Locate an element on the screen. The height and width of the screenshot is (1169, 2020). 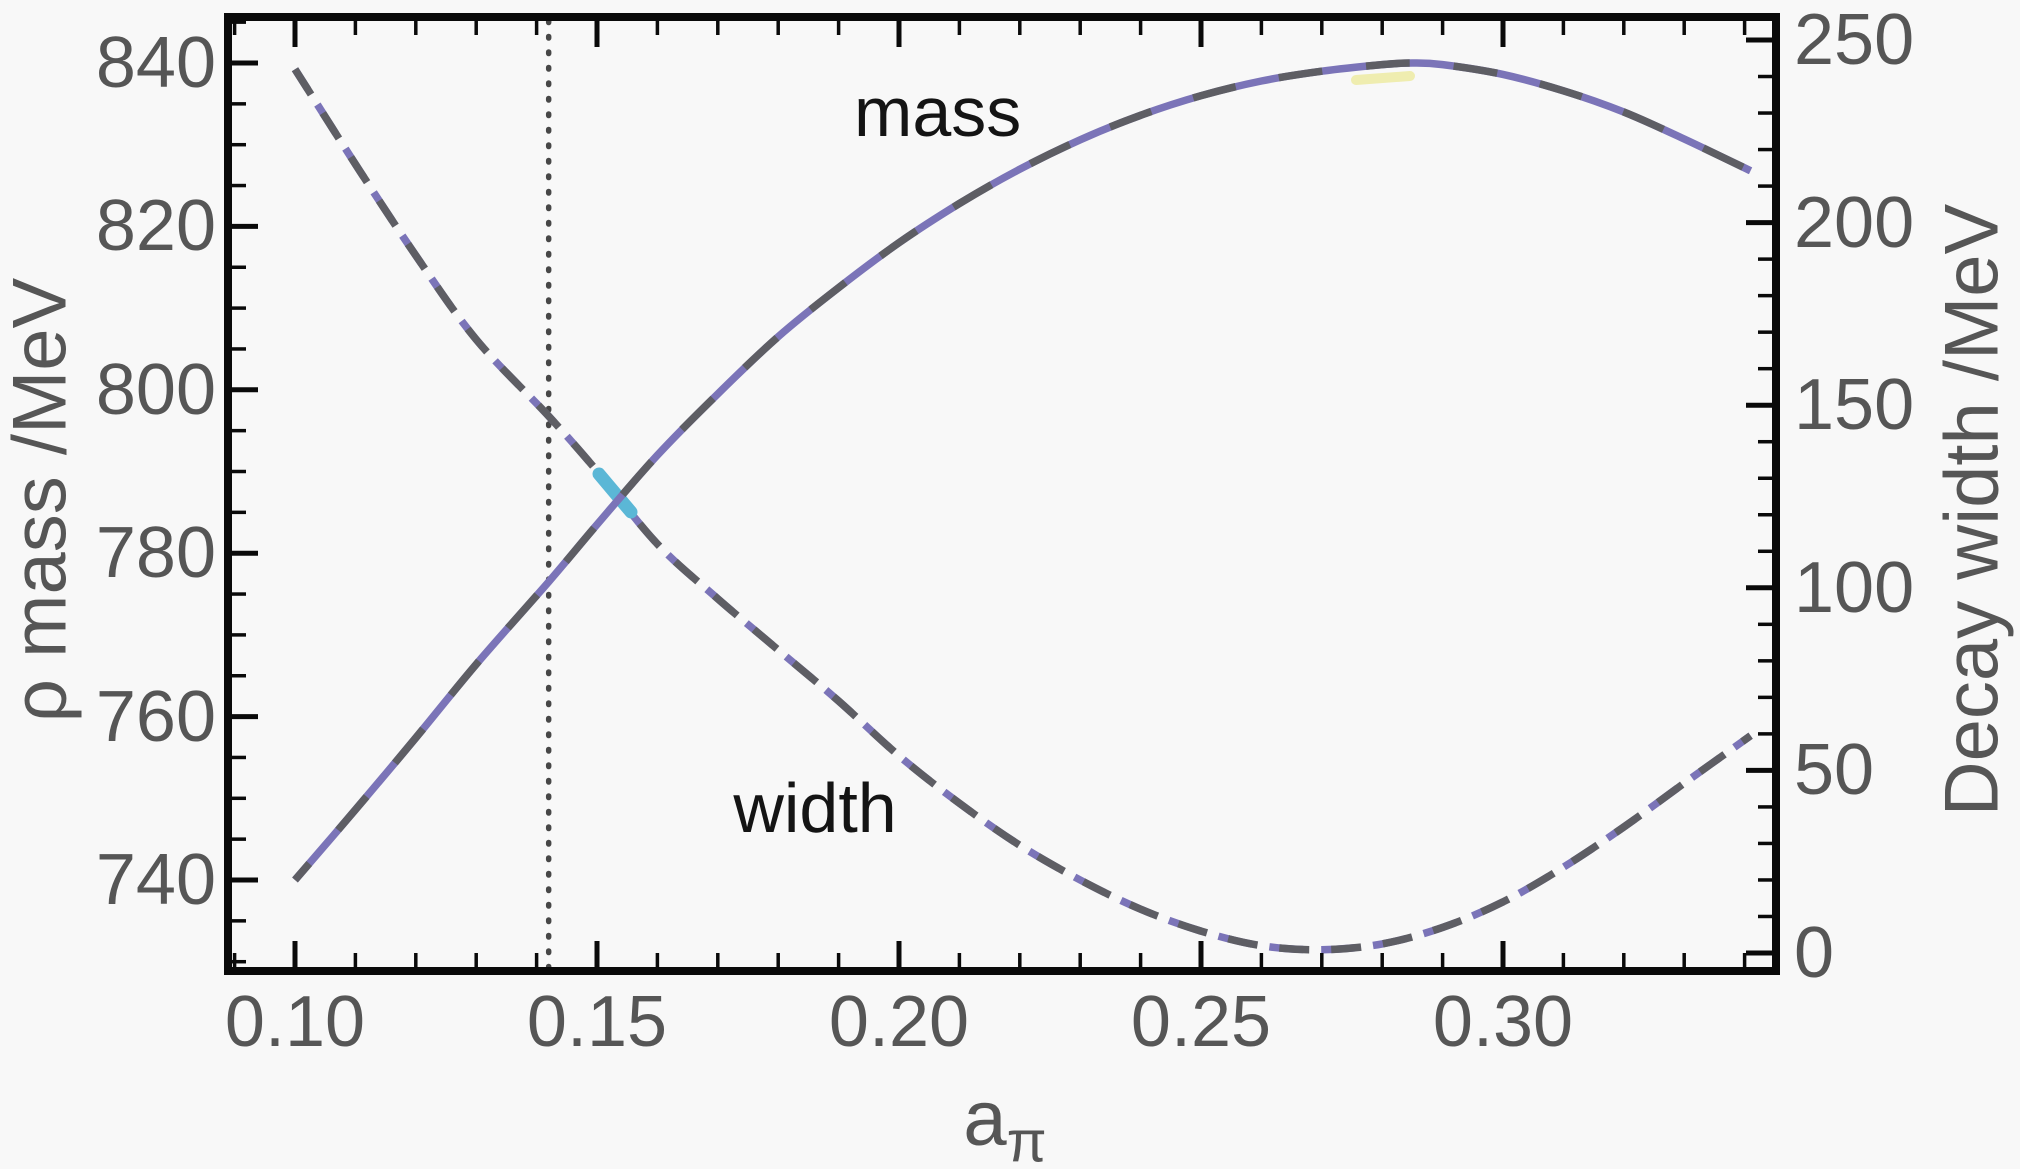
x-axis-tick-label: 0.10 is located at coordinates (295, 1022).